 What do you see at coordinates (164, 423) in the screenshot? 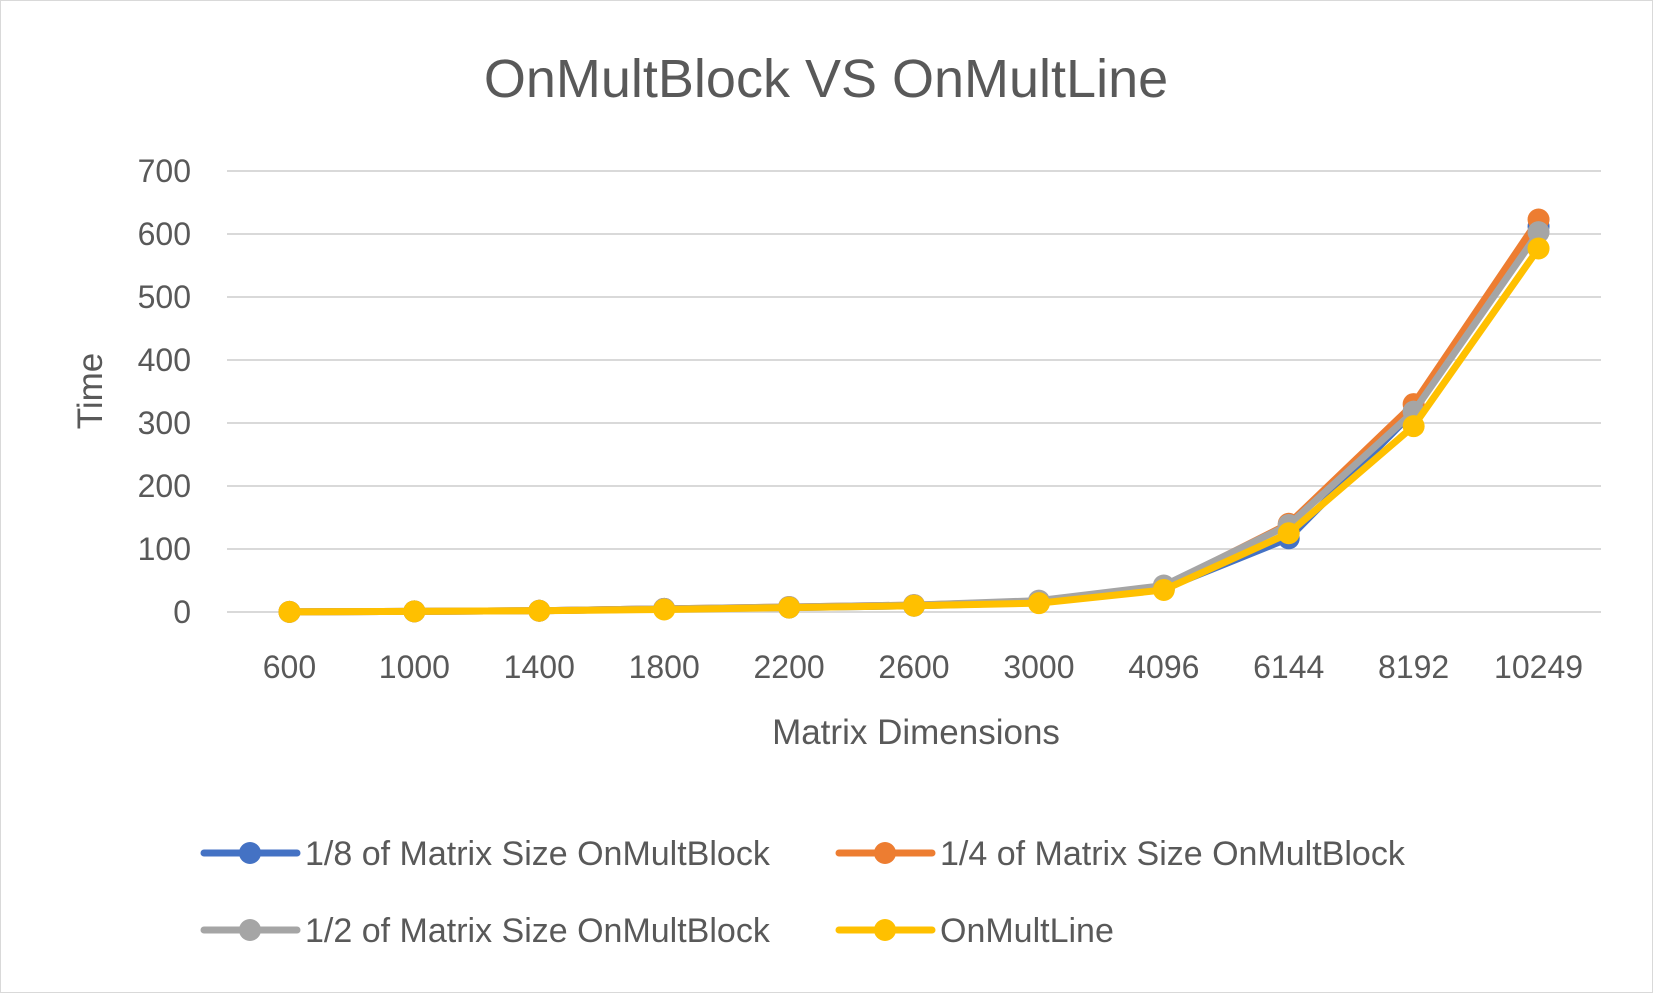
I see `y-tick-label: 300` at bounding box center [164, 423].